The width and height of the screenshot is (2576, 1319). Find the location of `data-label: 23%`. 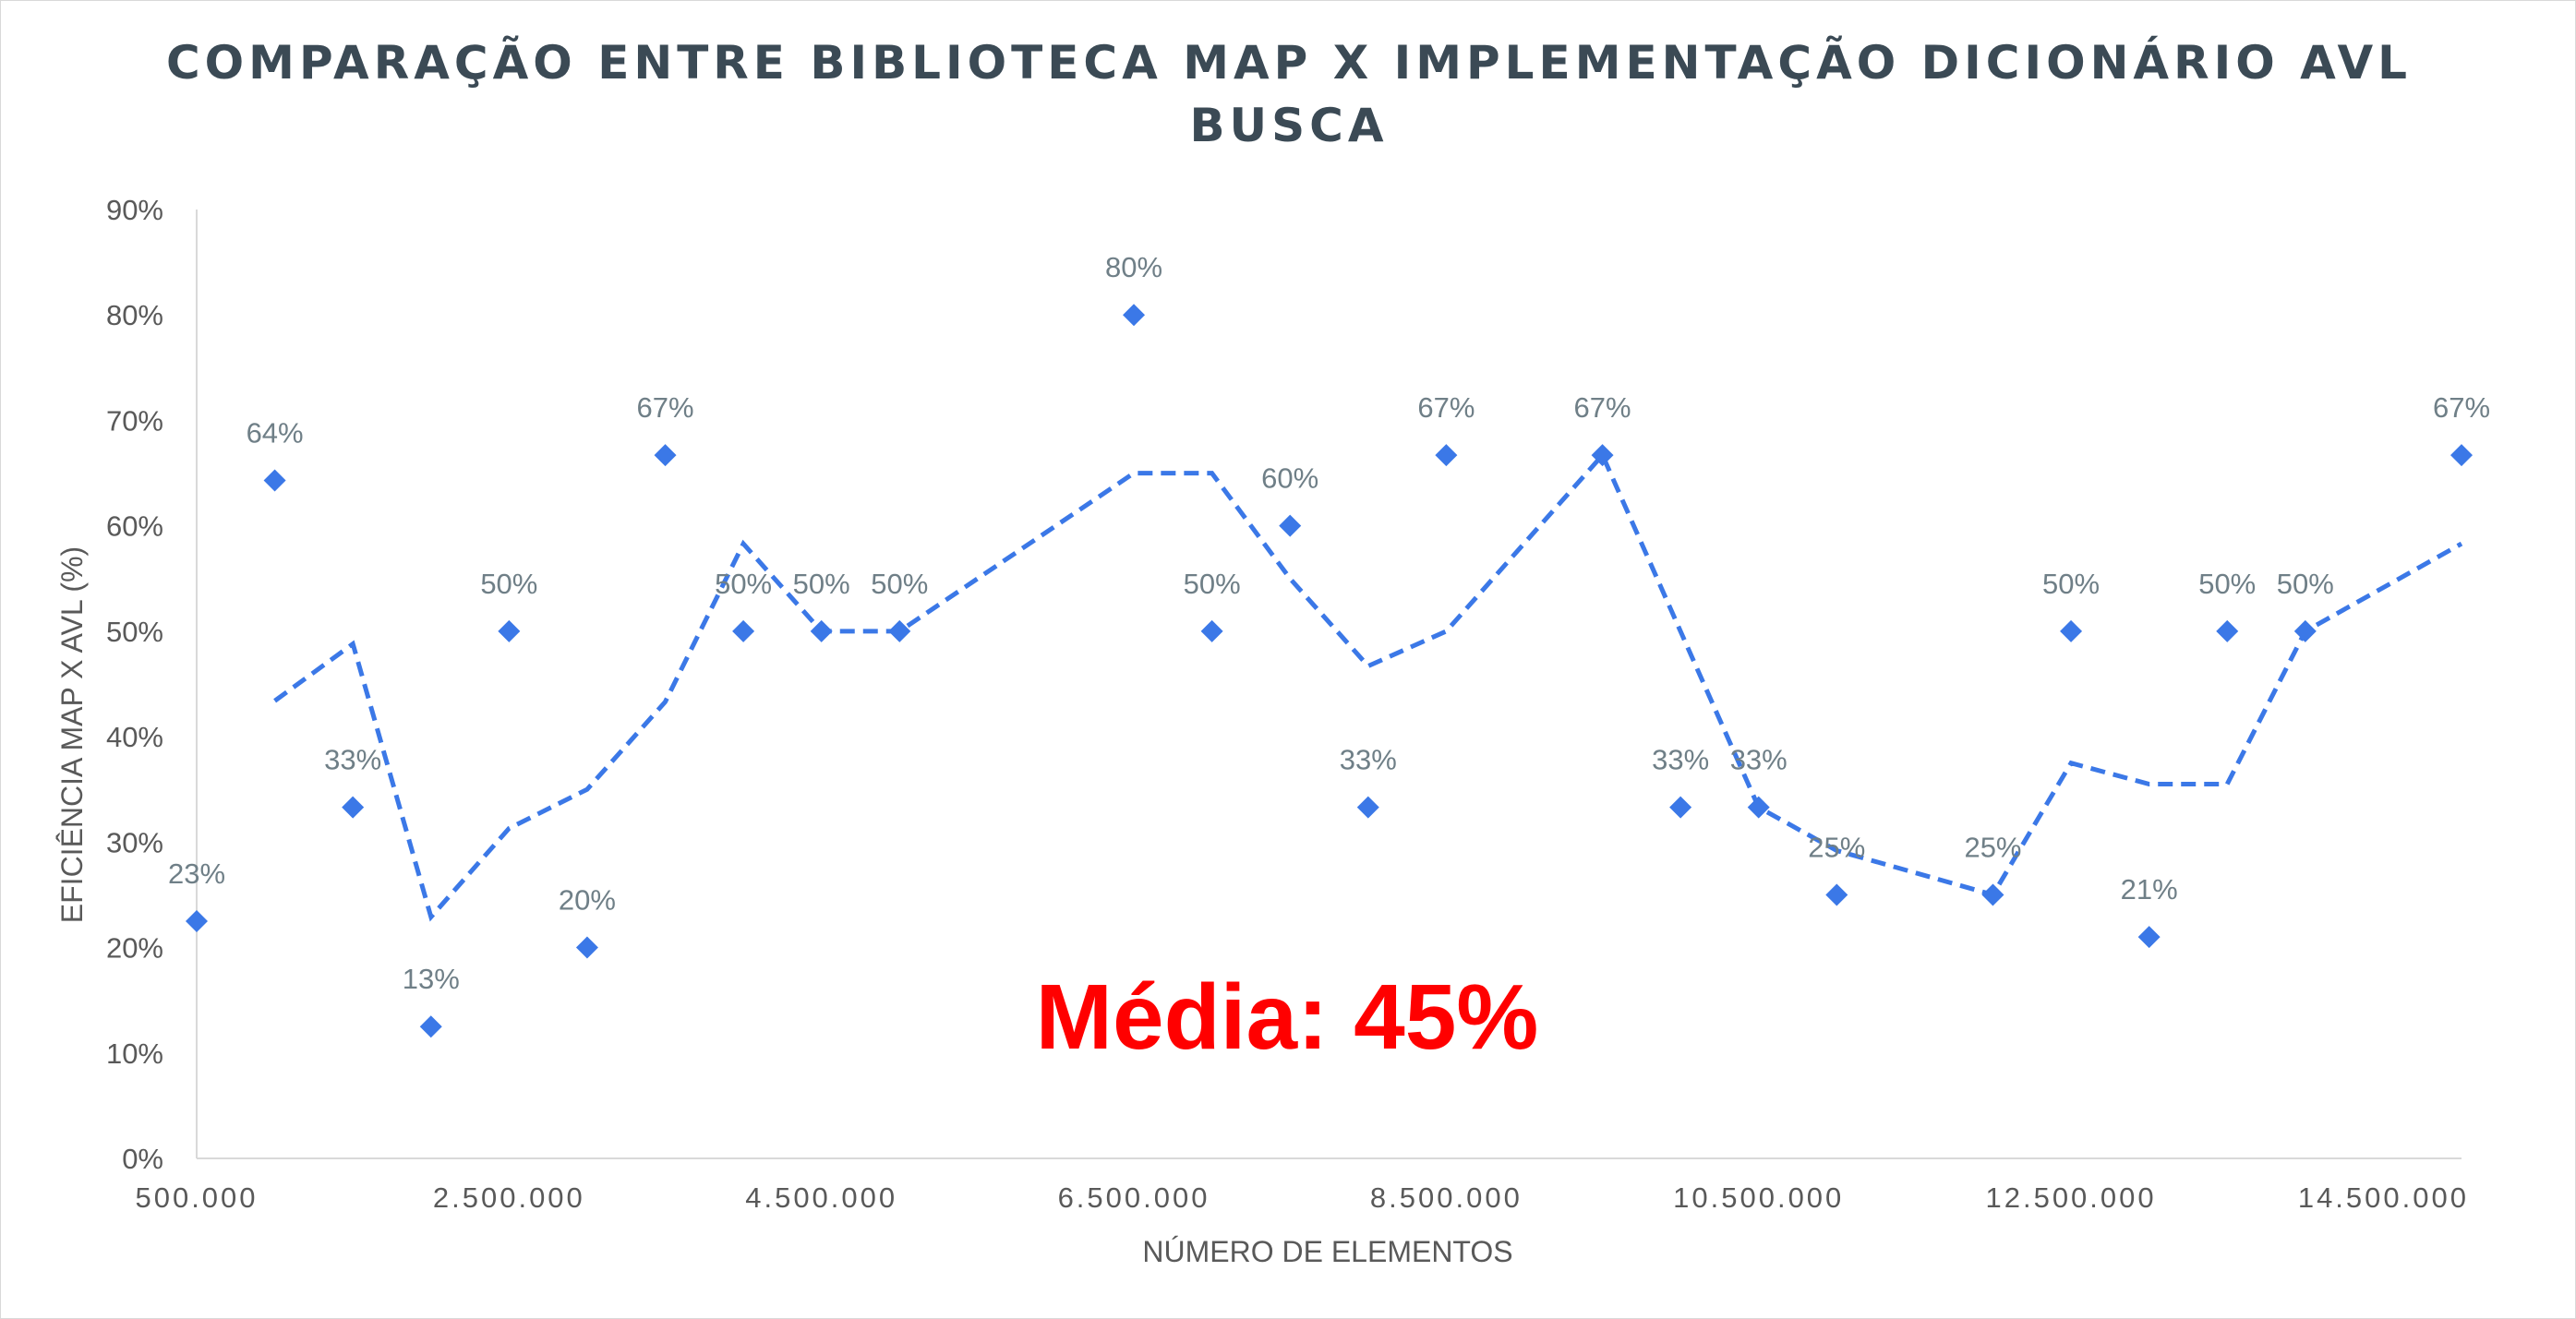

data-label: 23% is located at coordinates (196, 874).